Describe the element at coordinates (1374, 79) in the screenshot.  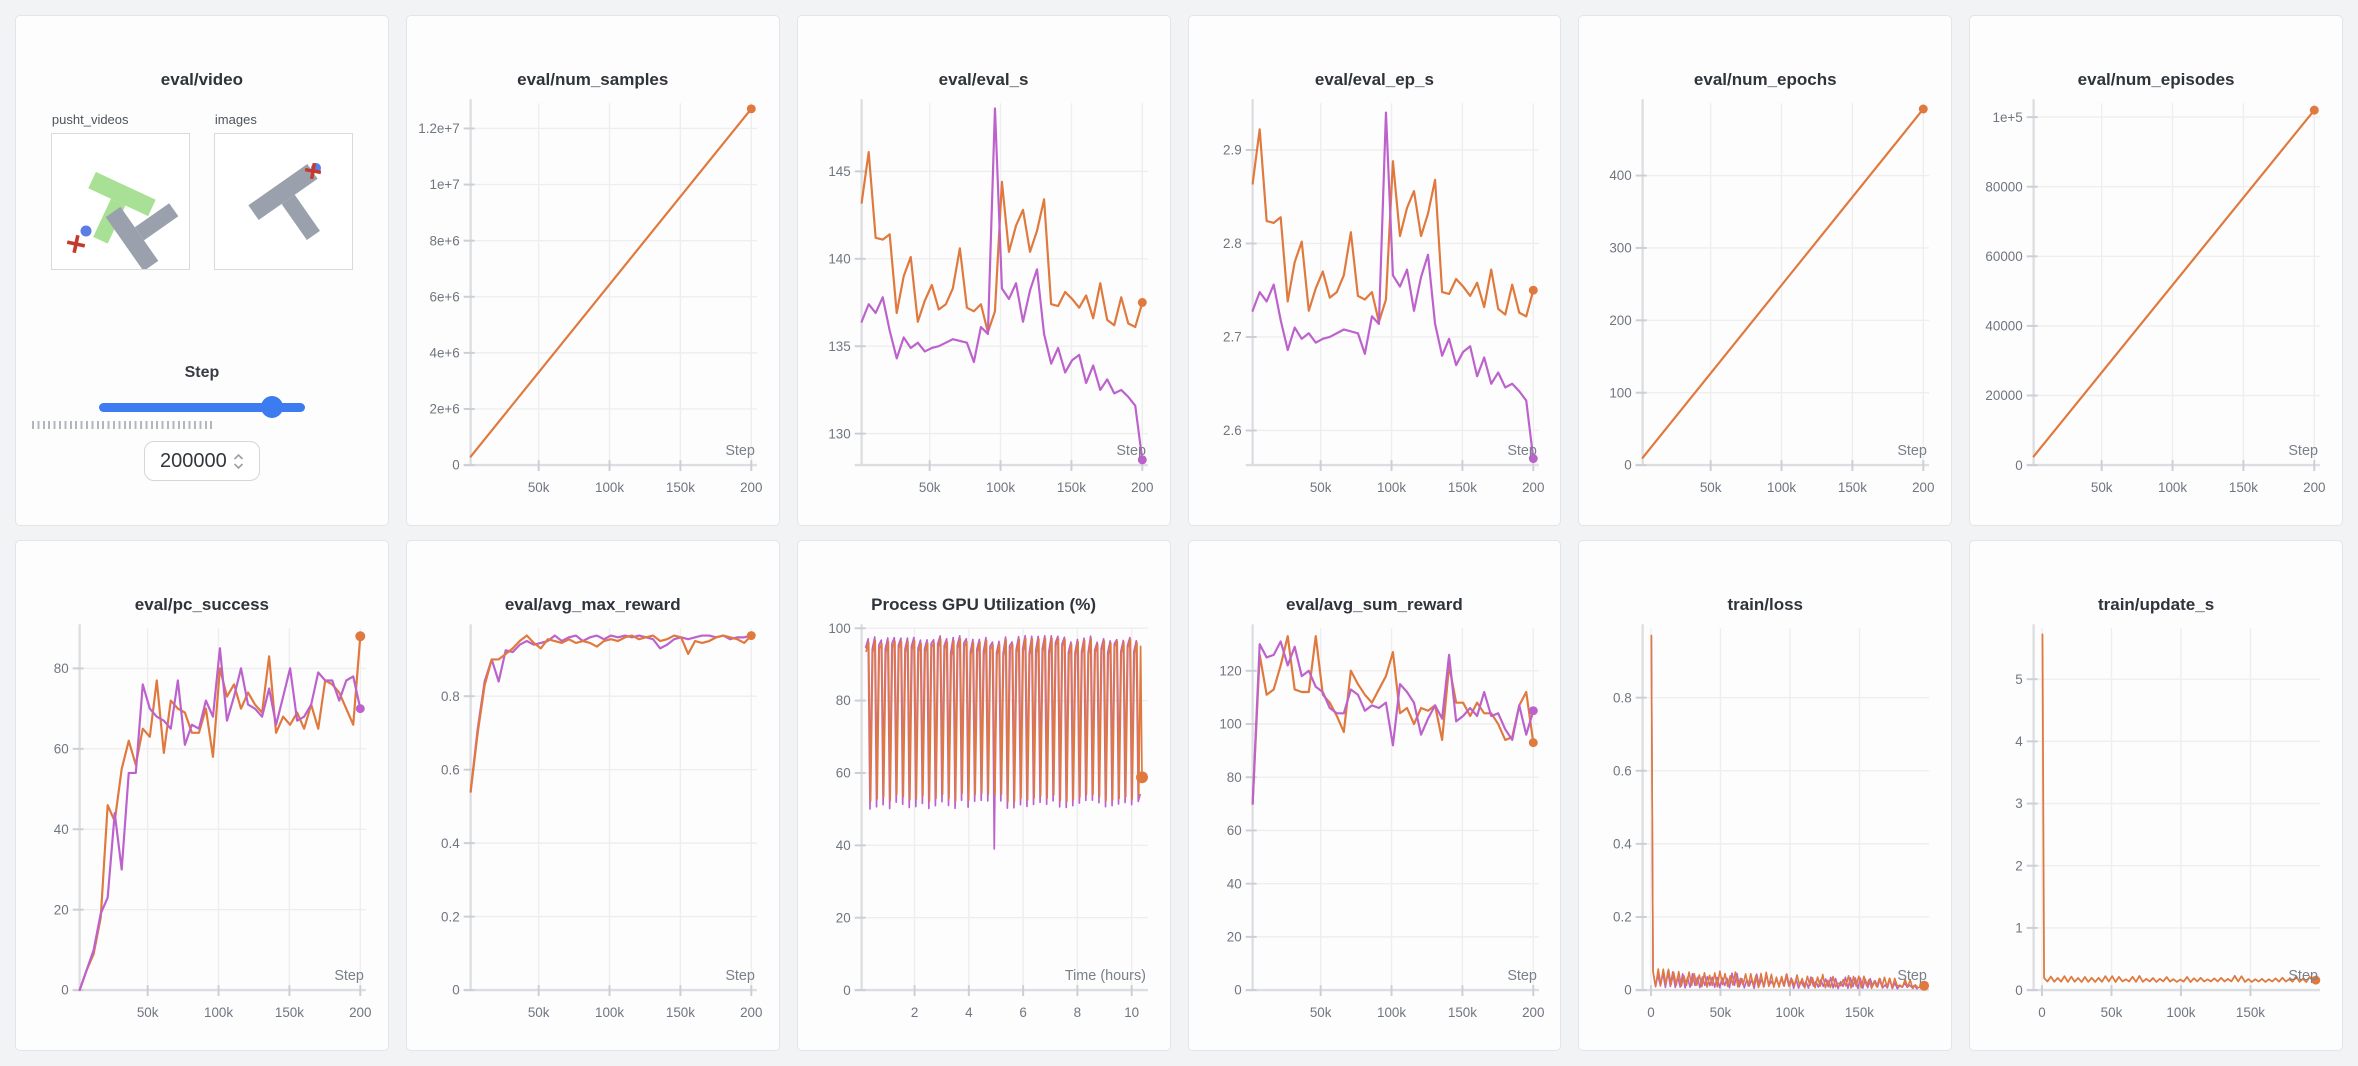
I see `chart-title: eval/eval_ep_s` at that location.